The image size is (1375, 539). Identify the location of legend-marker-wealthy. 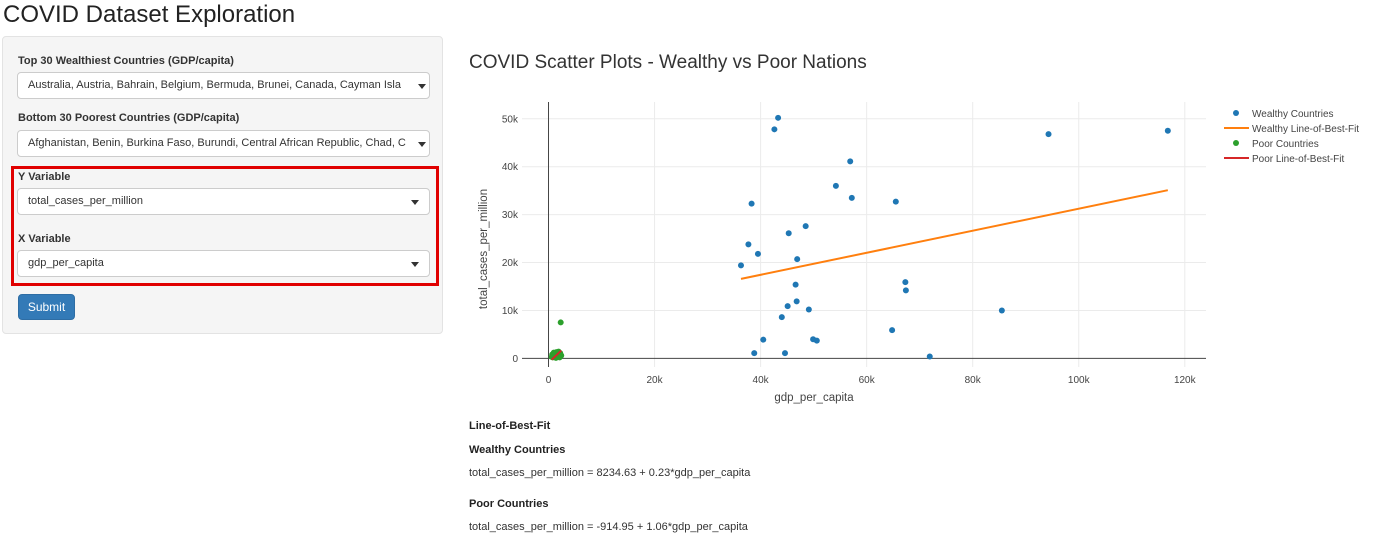
(1236, 113).